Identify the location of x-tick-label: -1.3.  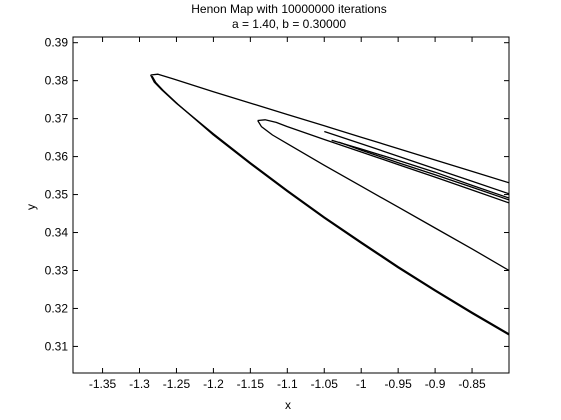
(139, 384).